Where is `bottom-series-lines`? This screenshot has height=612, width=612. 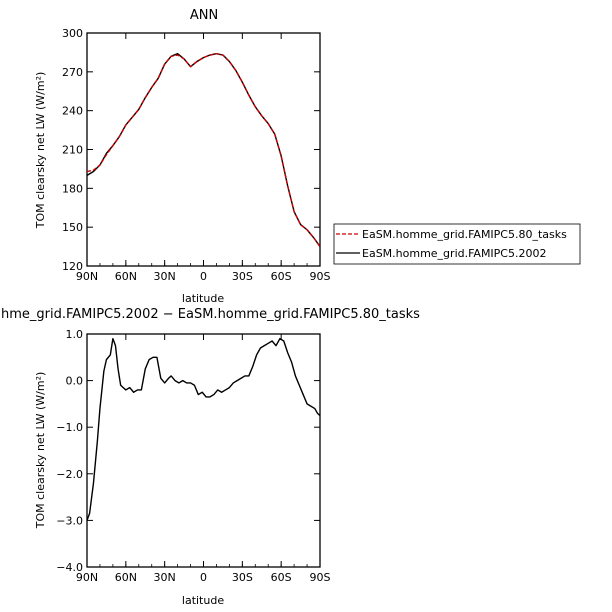
bottom-series-lines is located at coordinates (203, 429).